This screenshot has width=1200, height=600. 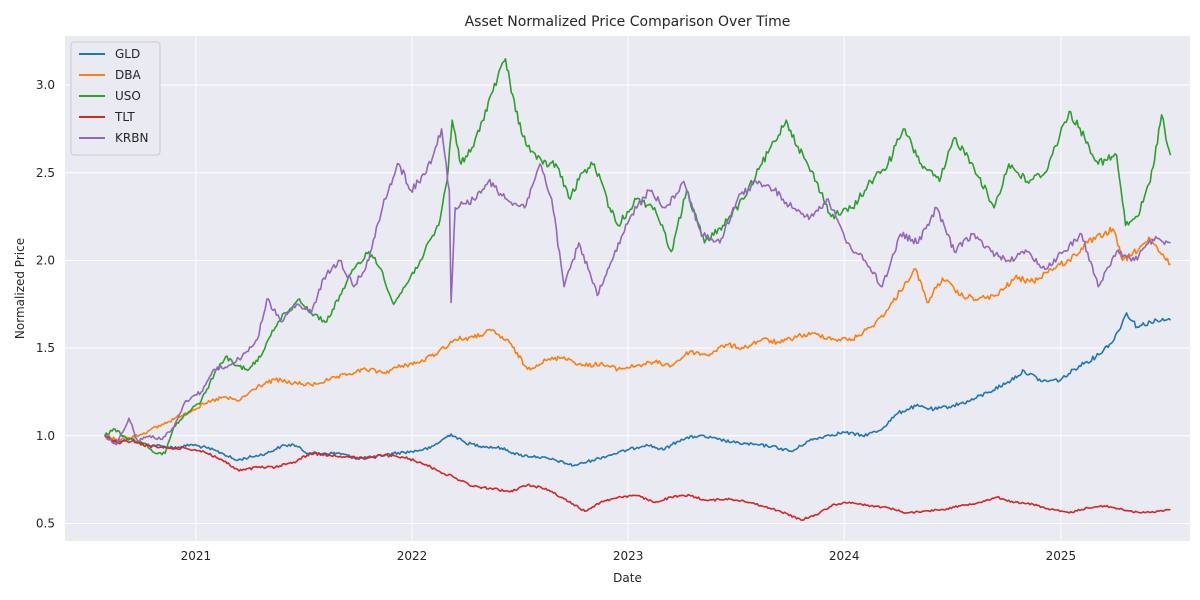 I want to click on y-tick-label: 2.5, so click(x=45, y=173).